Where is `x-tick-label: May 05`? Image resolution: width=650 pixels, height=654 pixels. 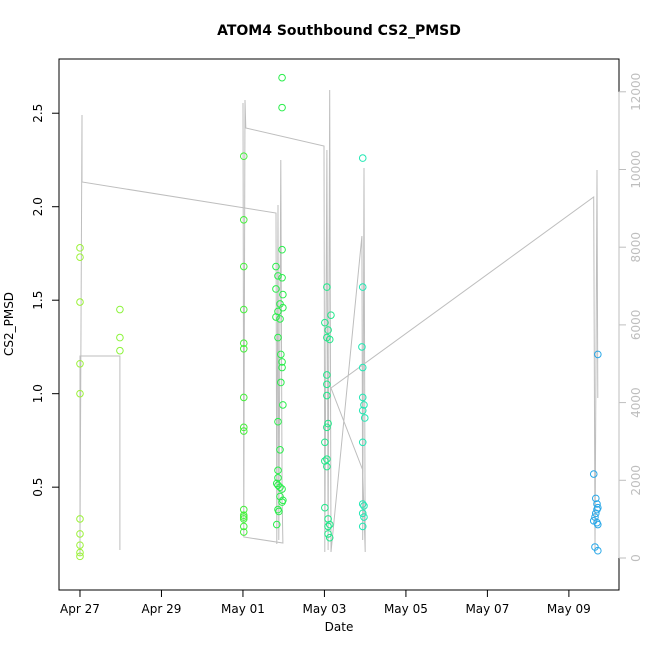 x-tick-label: May 05 is located at coordinates (406, 609).